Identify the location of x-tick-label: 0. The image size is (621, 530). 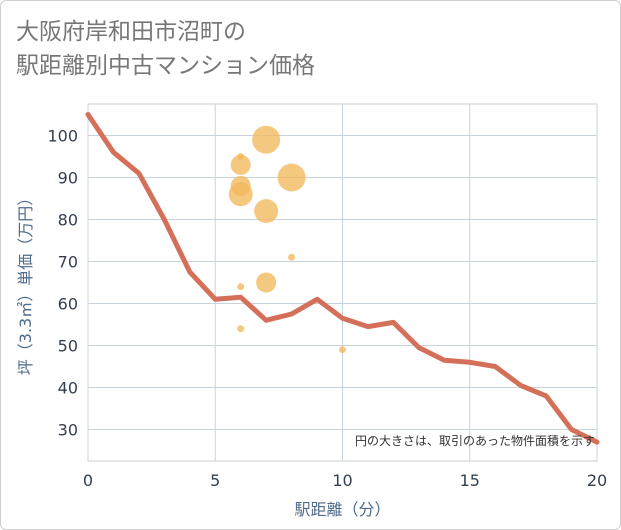
(88, 480).